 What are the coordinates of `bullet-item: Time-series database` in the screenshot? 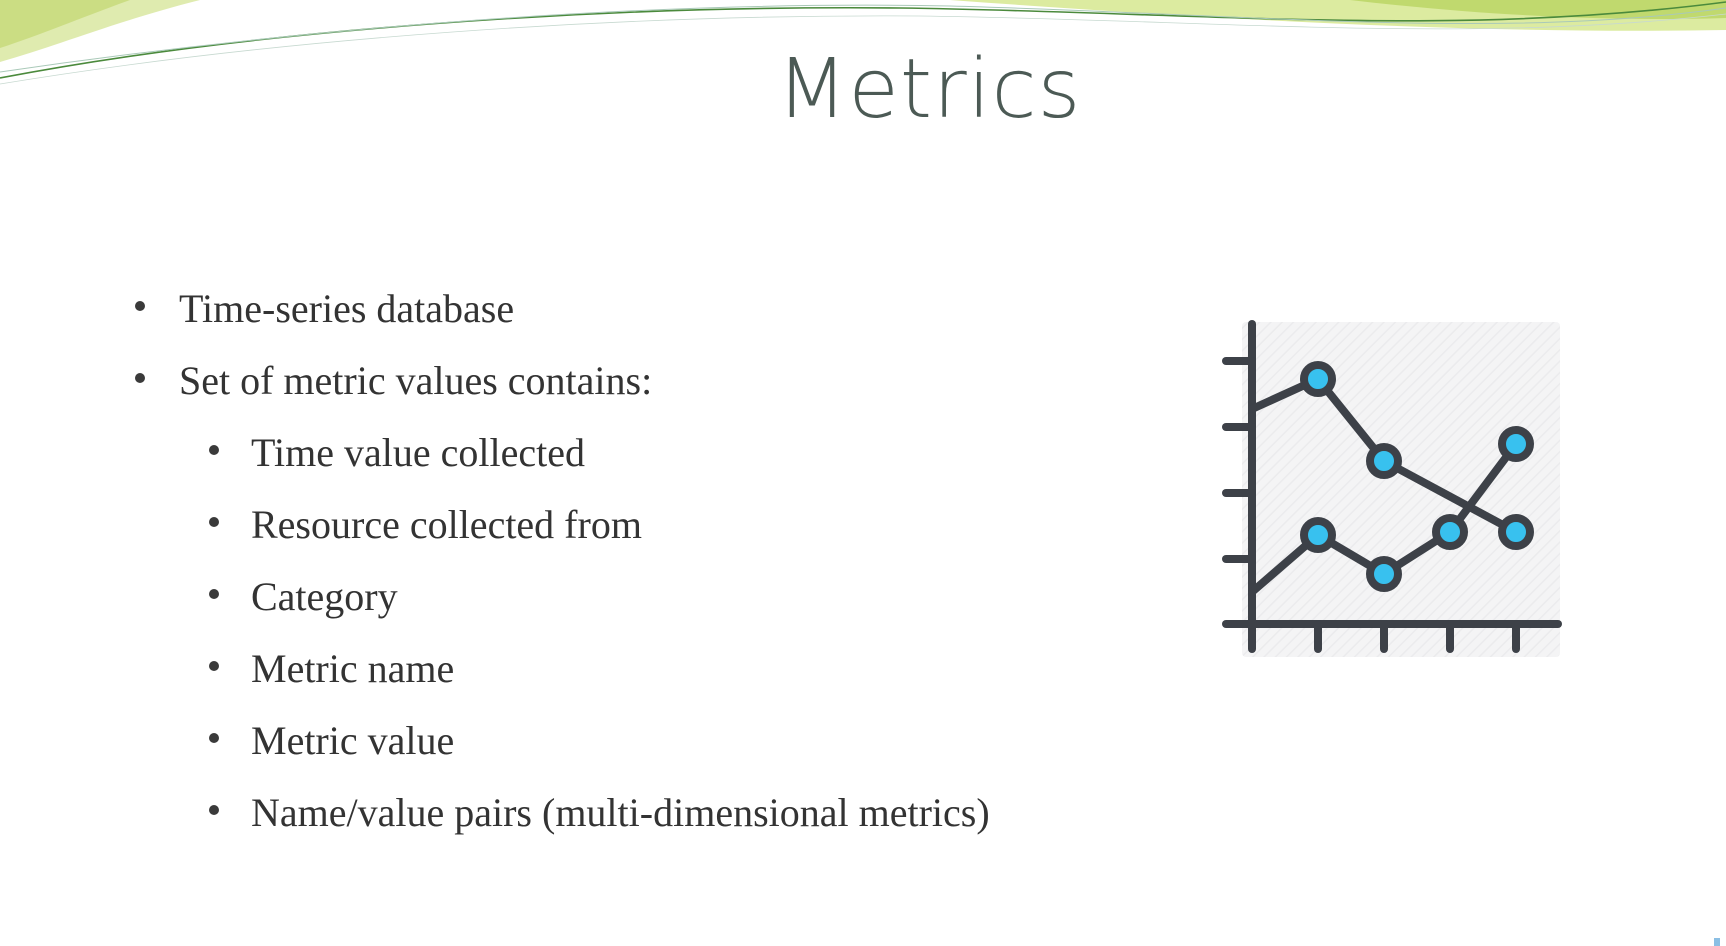 It's located at (325, 309).